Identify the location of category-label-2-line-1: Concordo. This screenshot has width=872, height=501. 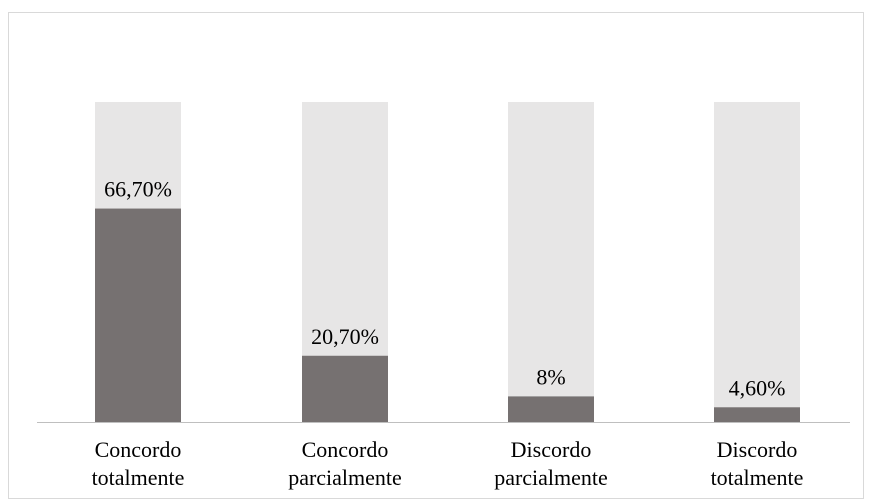
(345, 449).